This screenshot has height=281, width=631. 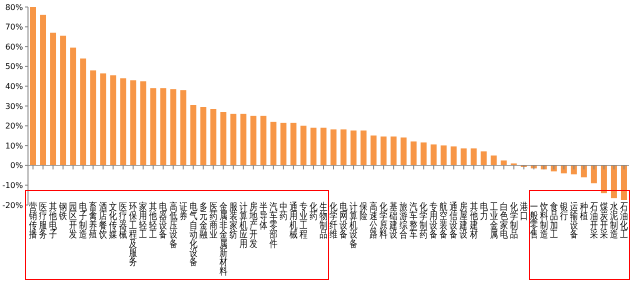 I want to click on y-tick-label: 70%, so click(x=14, y=27).